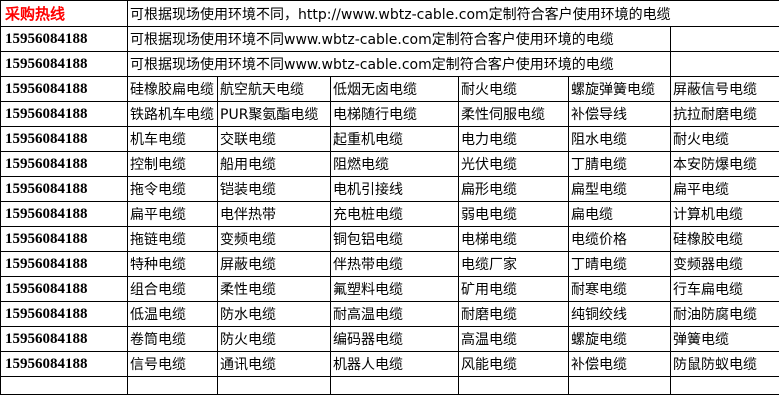 The width and height of the screenshot is (779, 409). I want to click on table-row: 15956084188 特种电缆 屏蔽电缆 伴热带电缆 电缆厂家 丁晴电缆 变频器电缆, so click(389, 264).